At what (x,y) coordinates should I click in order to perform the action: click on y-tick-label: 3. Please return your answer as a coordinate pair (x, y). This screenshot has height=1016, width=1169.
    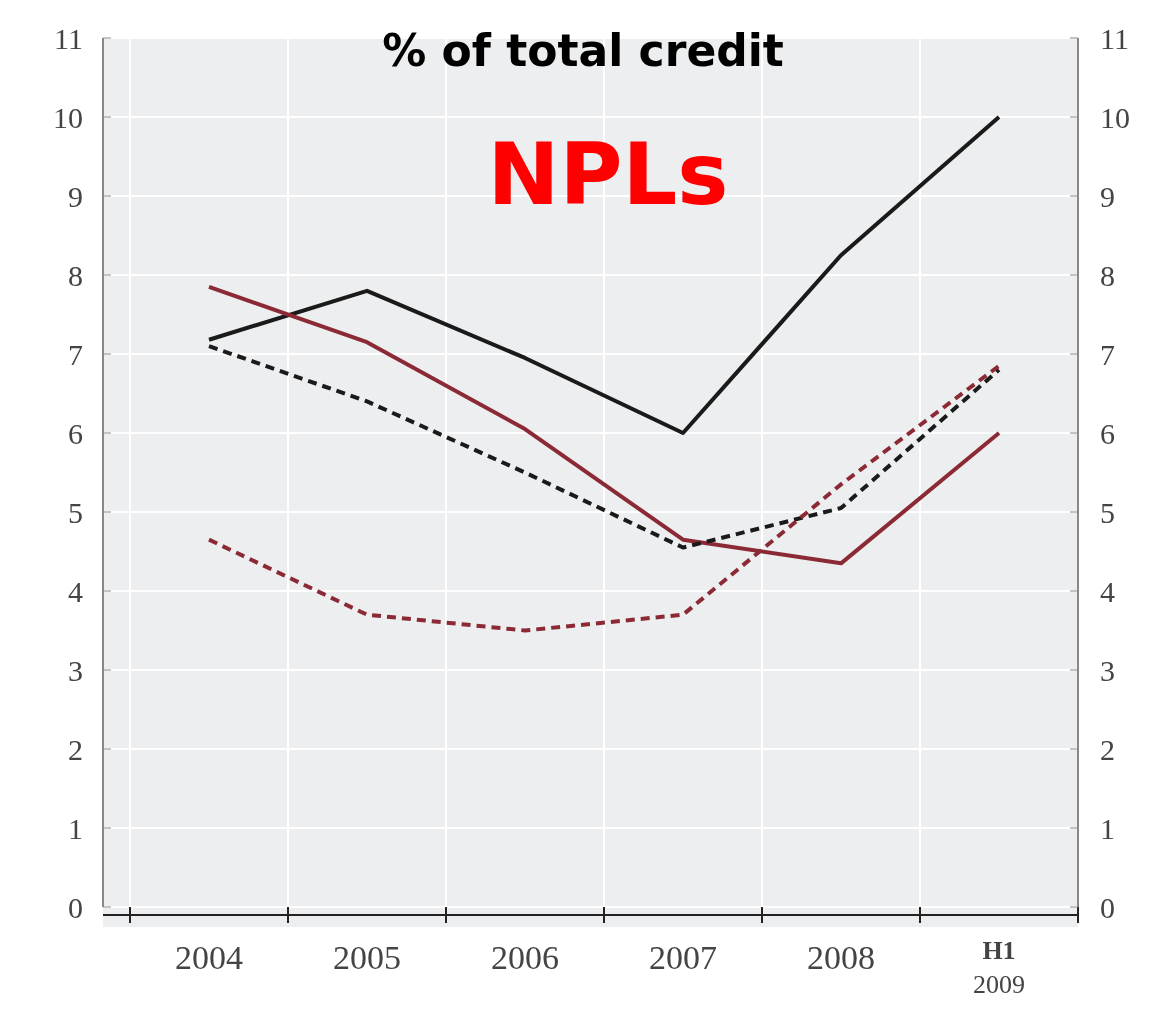
    Looking at the image, I should click on (75, 670).